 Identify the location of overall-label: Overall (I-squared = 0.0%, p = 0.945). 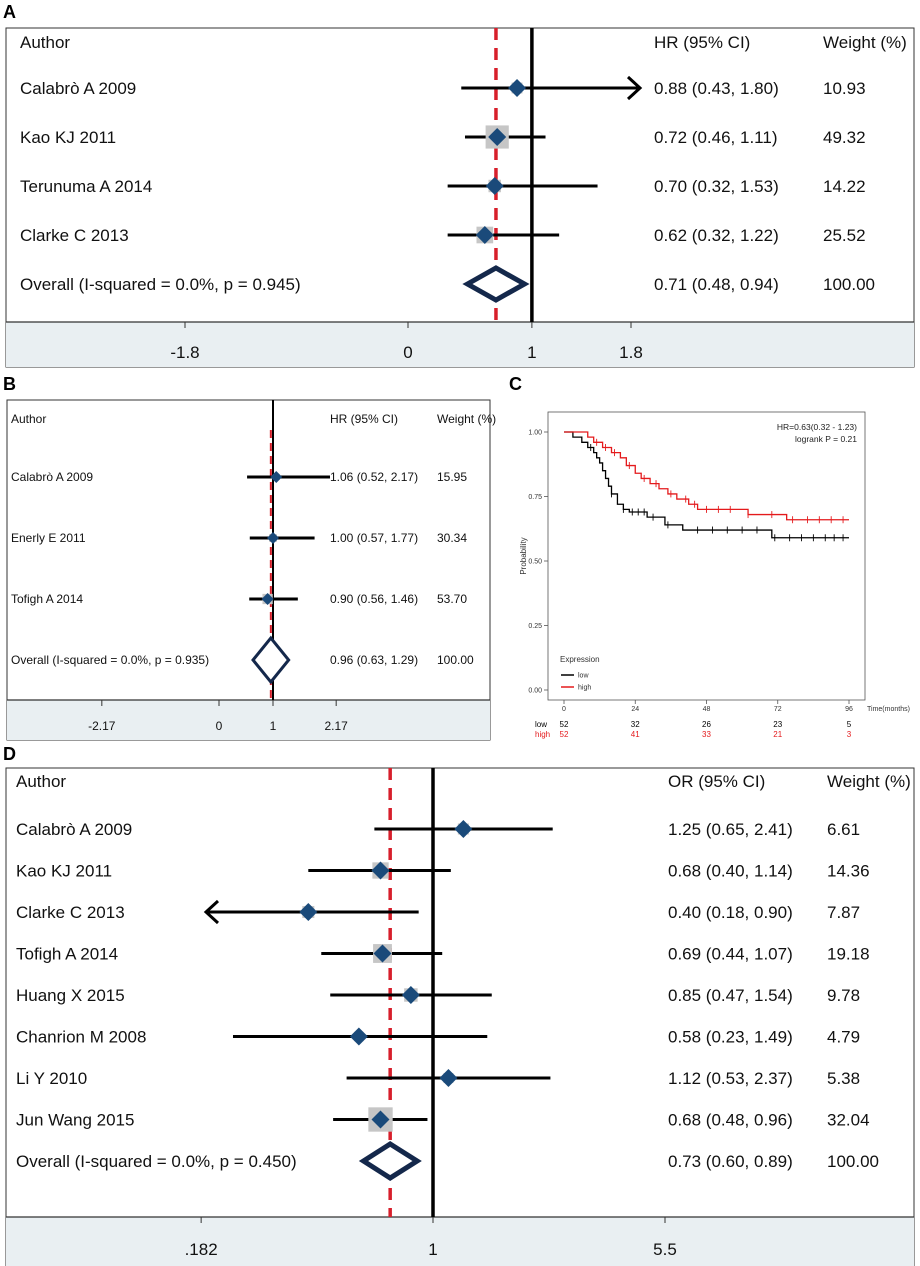
(160, 284).